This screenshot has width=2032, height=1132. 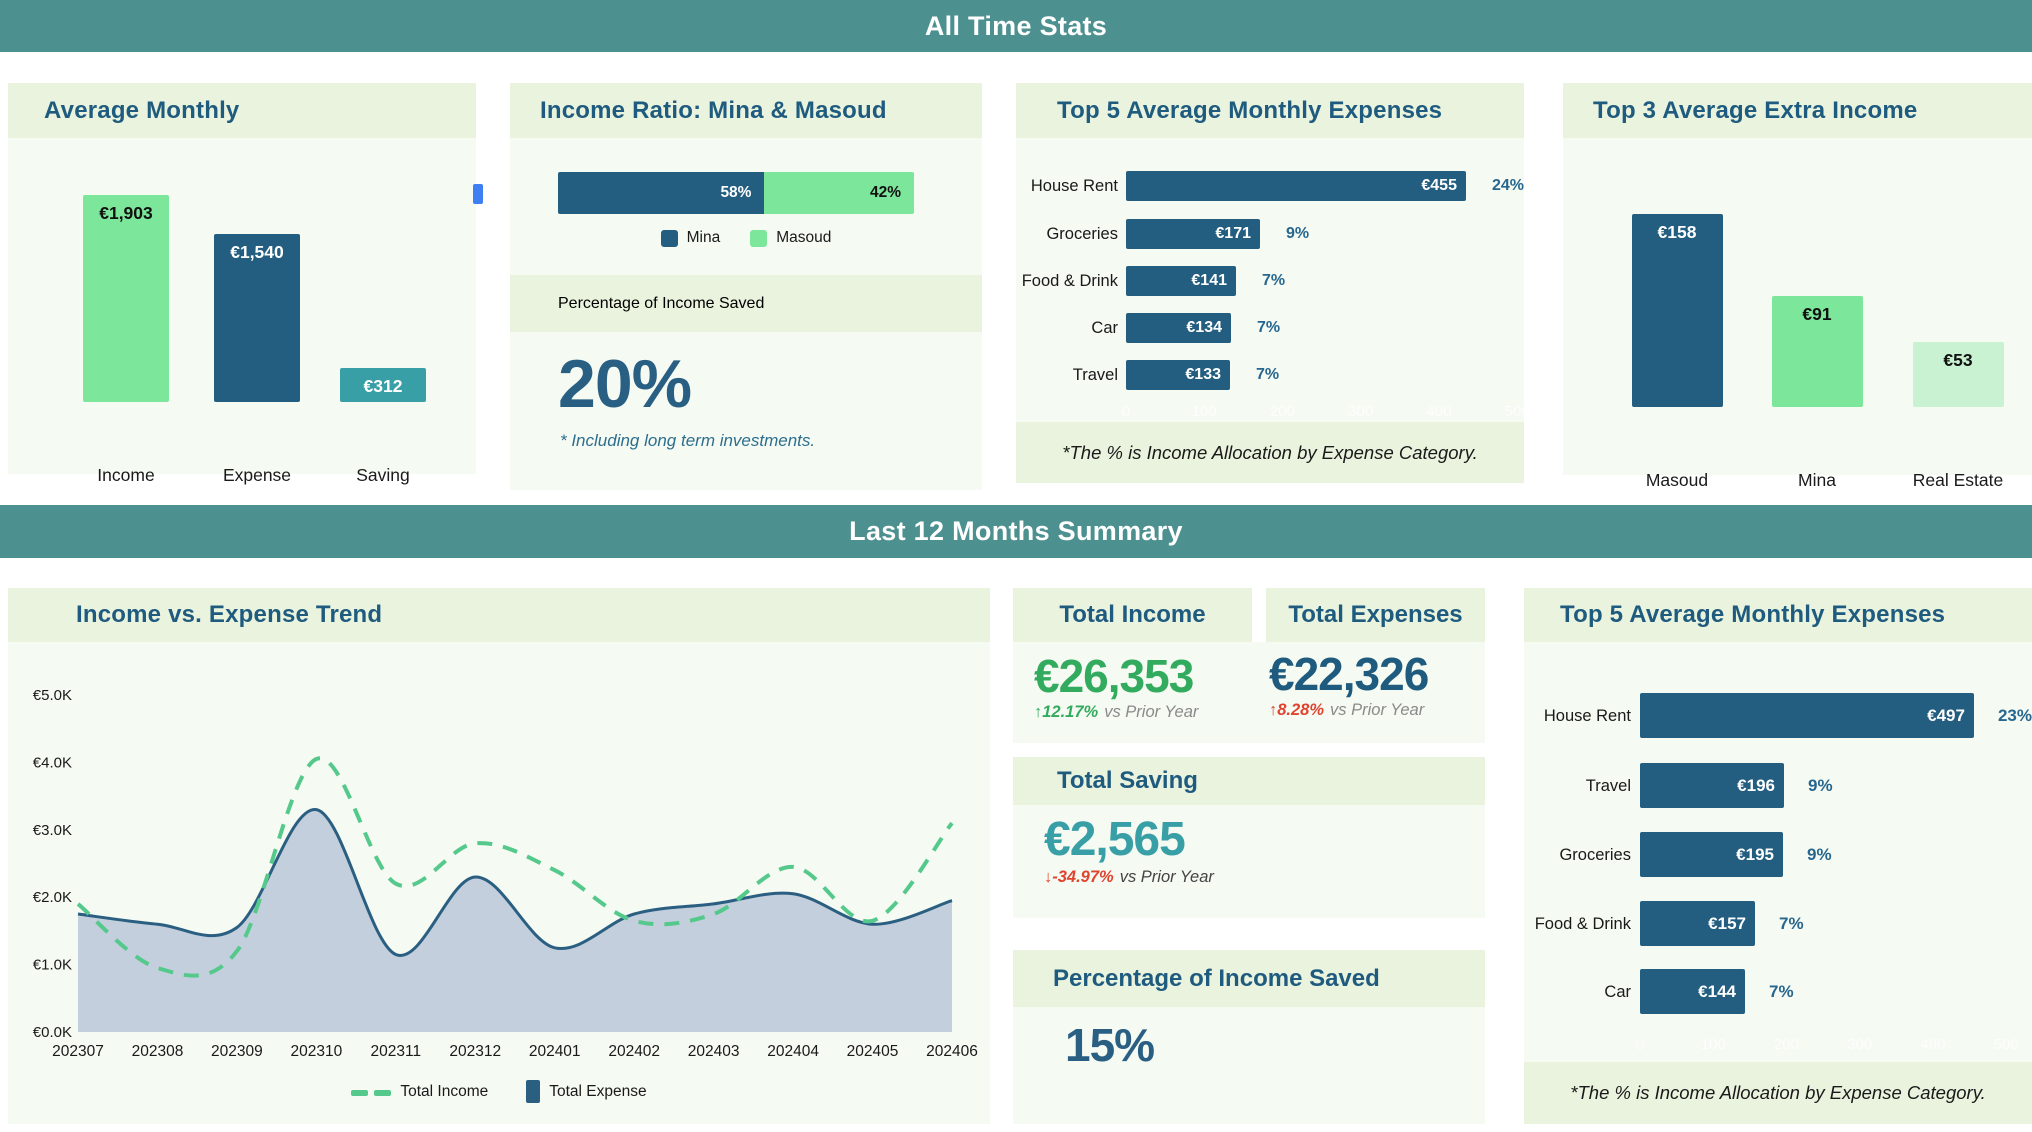 What do you see at coordinates (1249, 861) in the screenshot?
I see `kpi-saving-value-area: €2,565 ↓-34.97% vs Prior Year` at bounding box center [1249, 861].